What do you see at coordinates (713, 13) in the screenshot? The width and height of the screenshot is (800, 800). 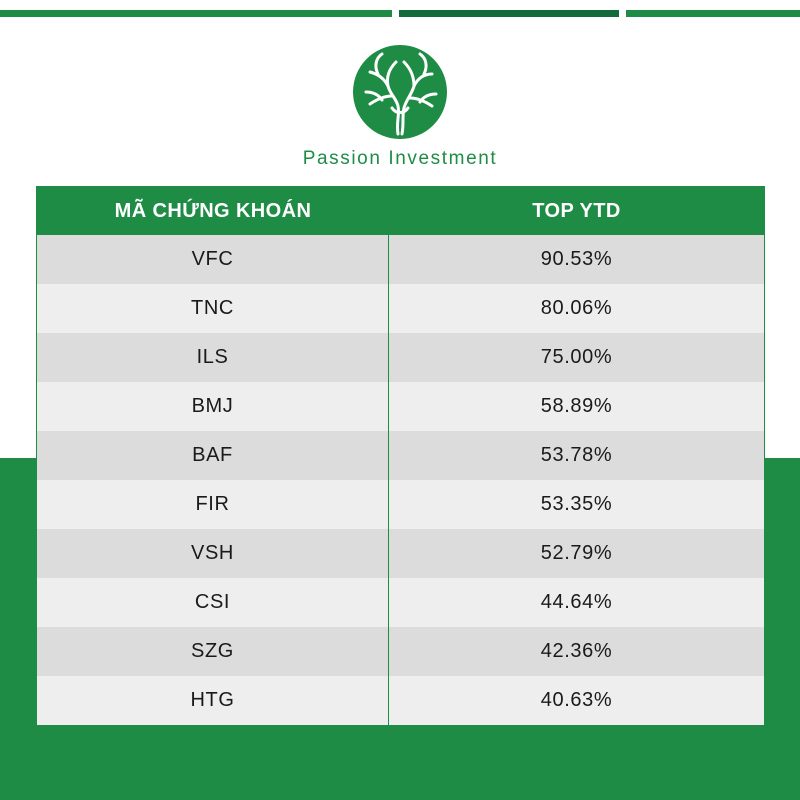 I see `top-accent-bar-right` at bounding box center [713, 13].